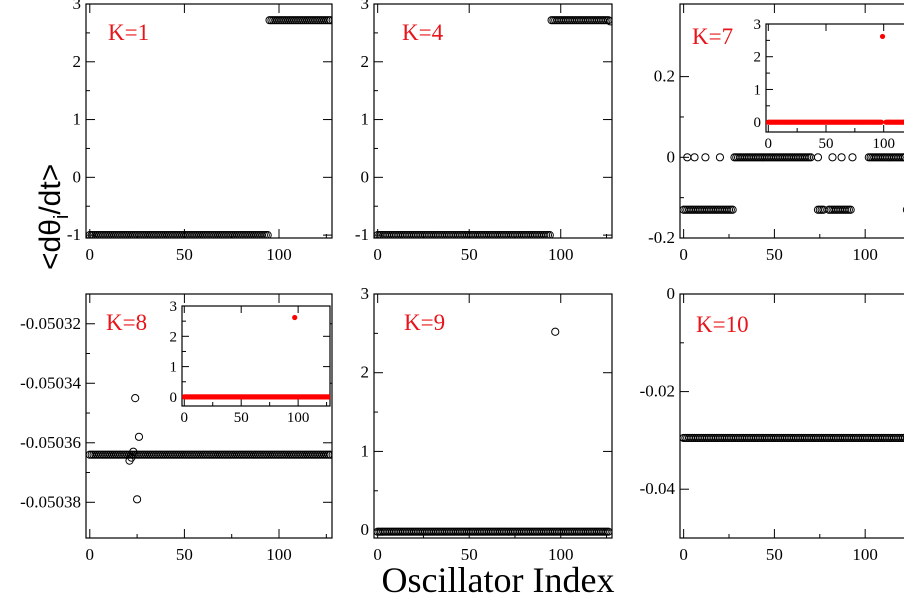 The height and width of the screenshot is (602, 904). I want to click on panel-3-x-tick-label: 100, so click(865, 254).